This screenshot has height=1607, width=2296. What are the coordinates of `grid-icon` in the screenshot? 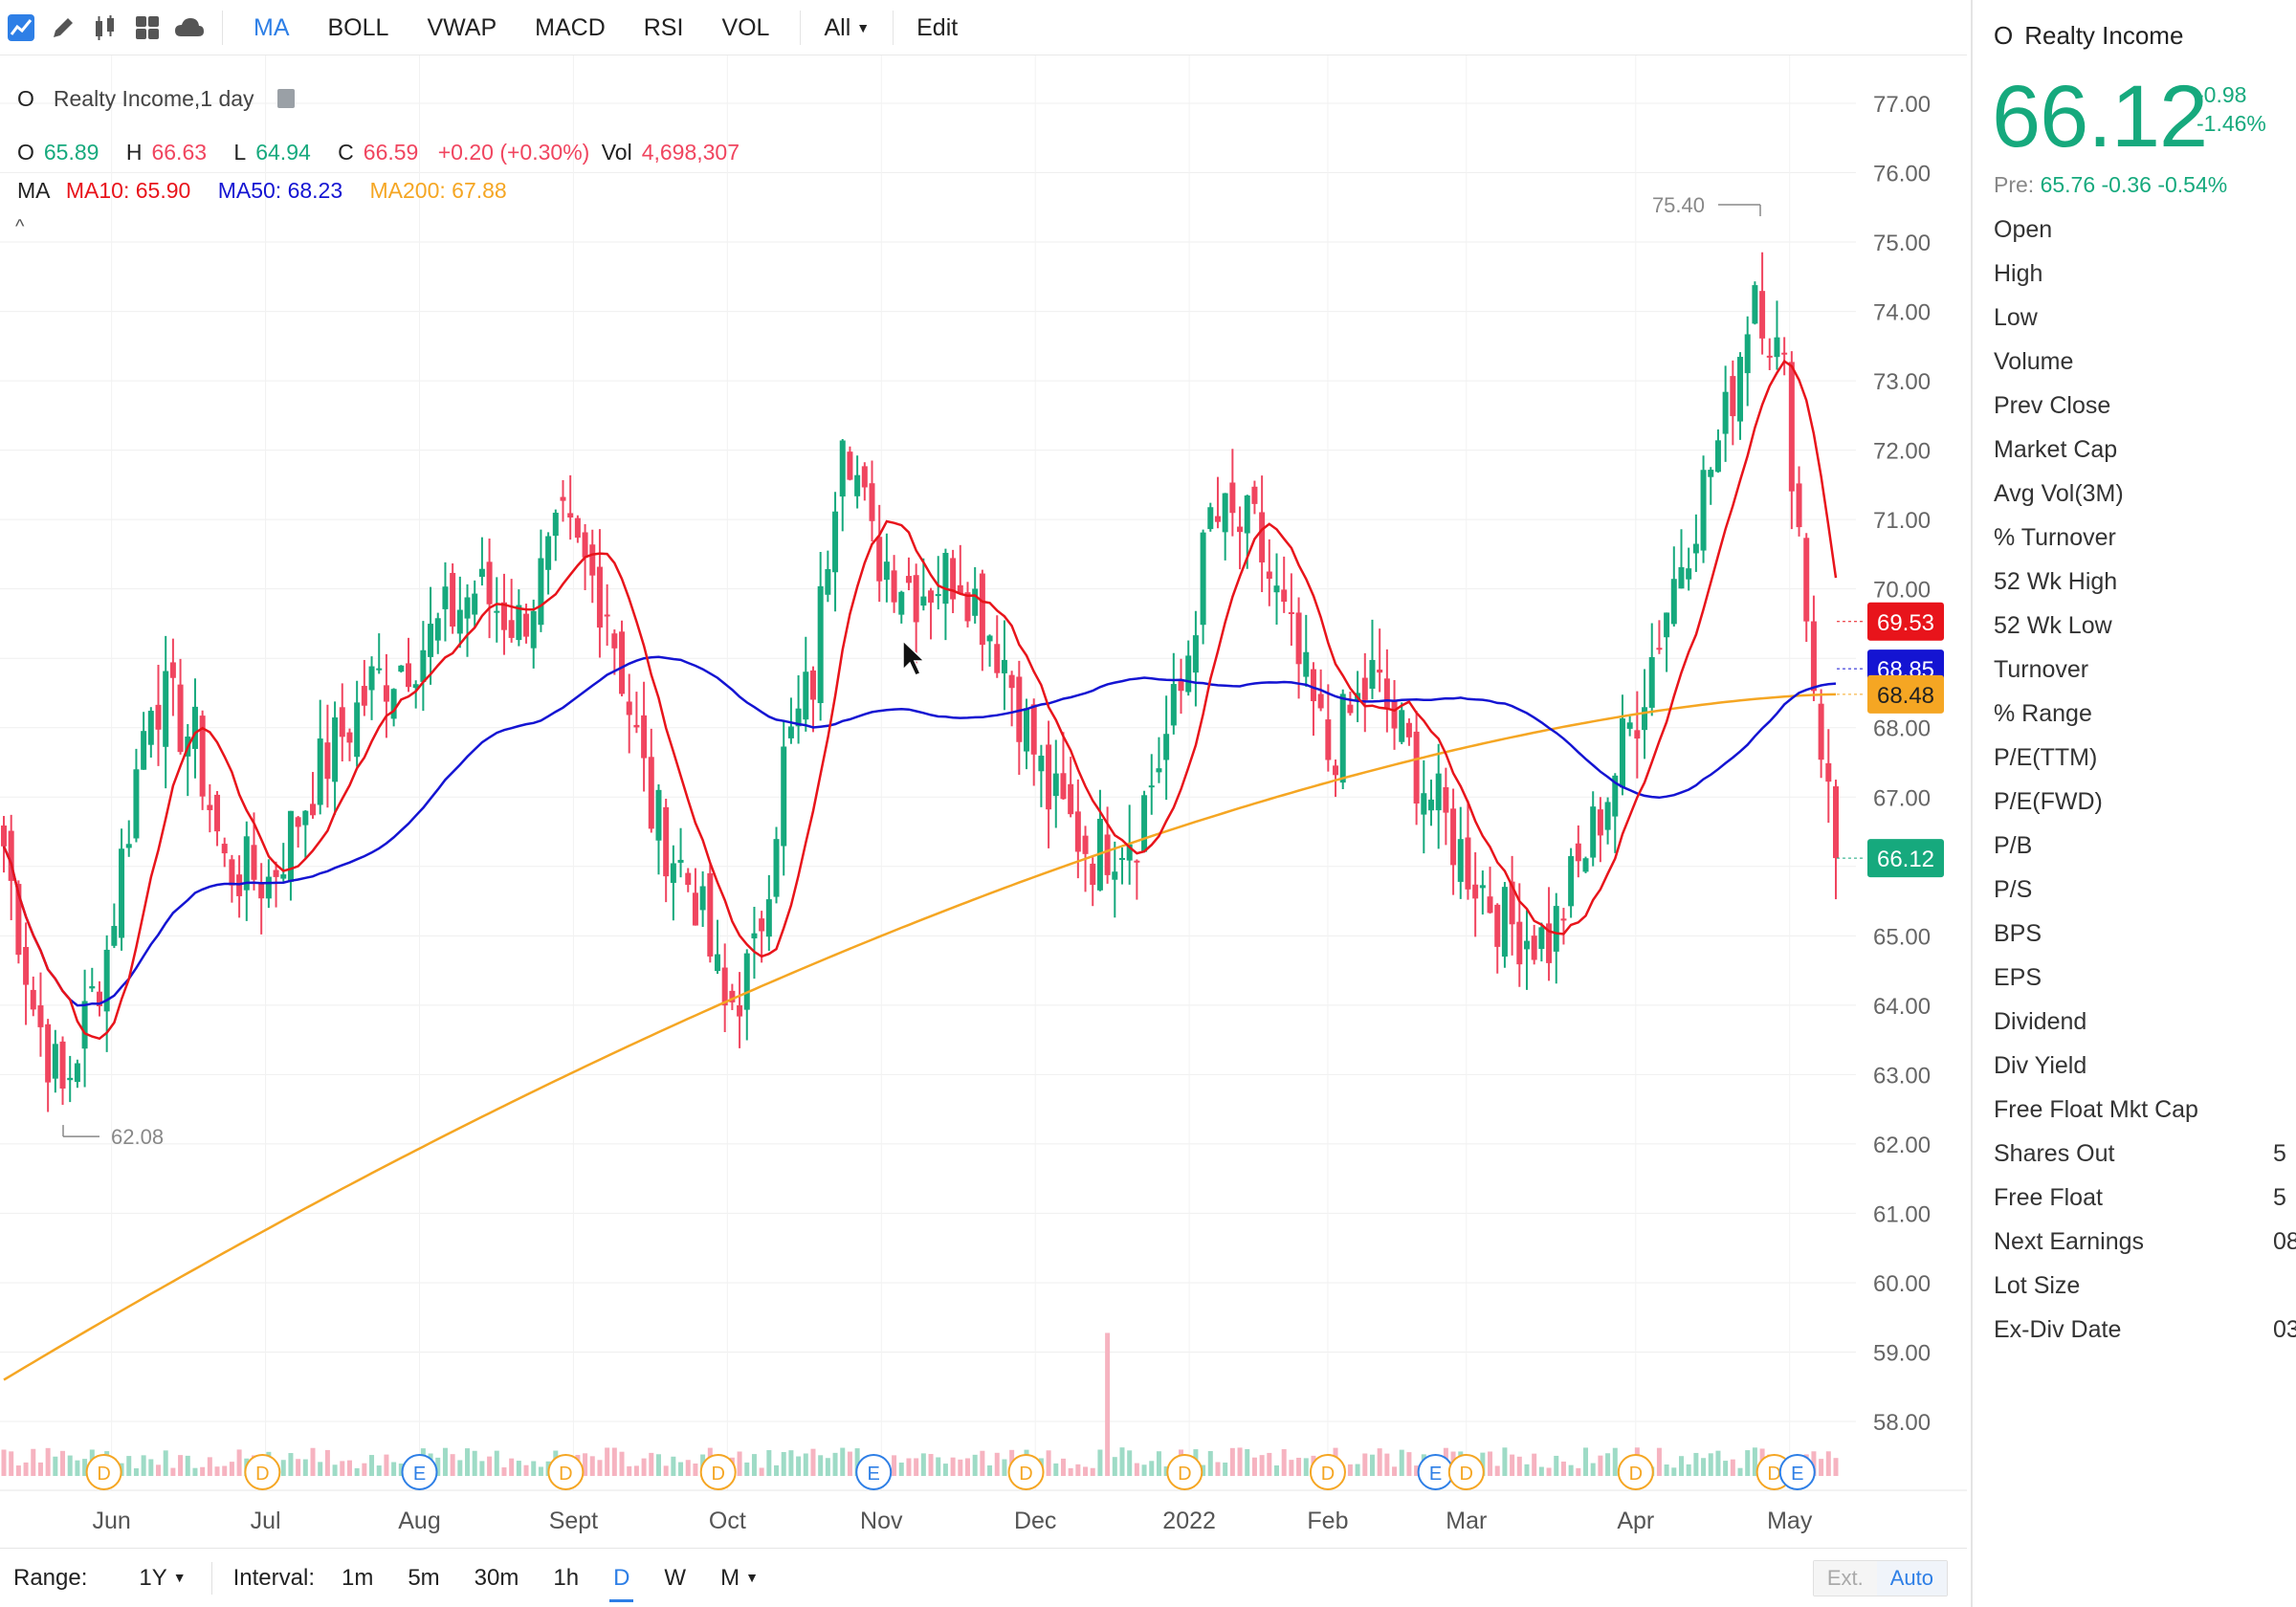 It's located at (147, 27).